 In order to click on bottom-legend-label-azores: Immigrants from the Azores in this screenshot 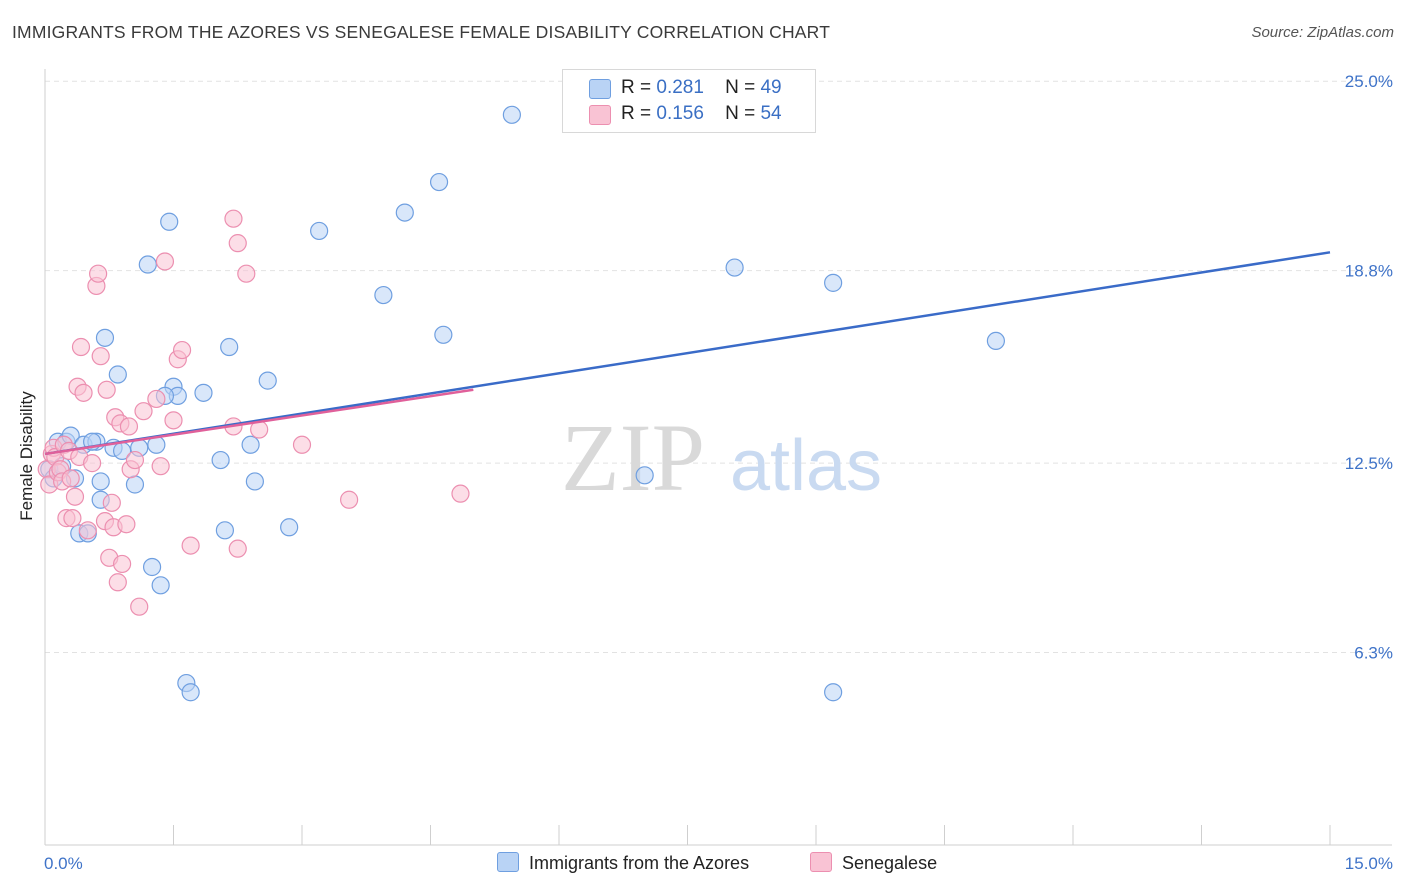, I will do `click(639, 863)`.